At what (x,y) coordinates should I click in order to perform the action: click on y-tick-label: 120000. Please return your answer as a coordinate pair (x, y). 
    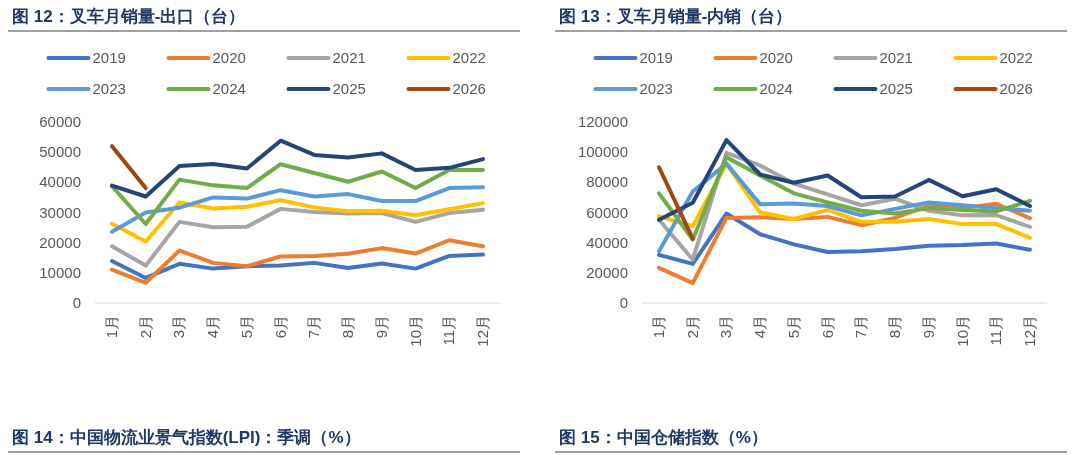
    Looking at the image, I should click on (602, 121).